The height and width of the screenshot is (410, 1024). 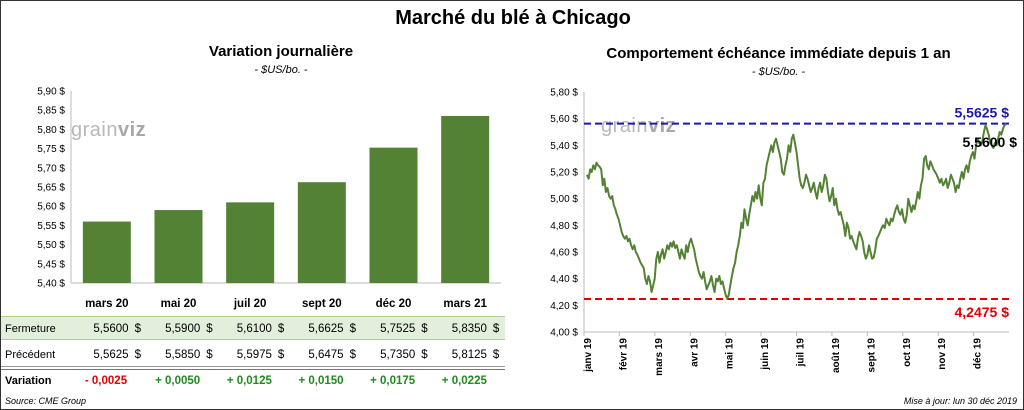 I want to click on previous-value-number: 5,5850, so click(x=183, y=355).